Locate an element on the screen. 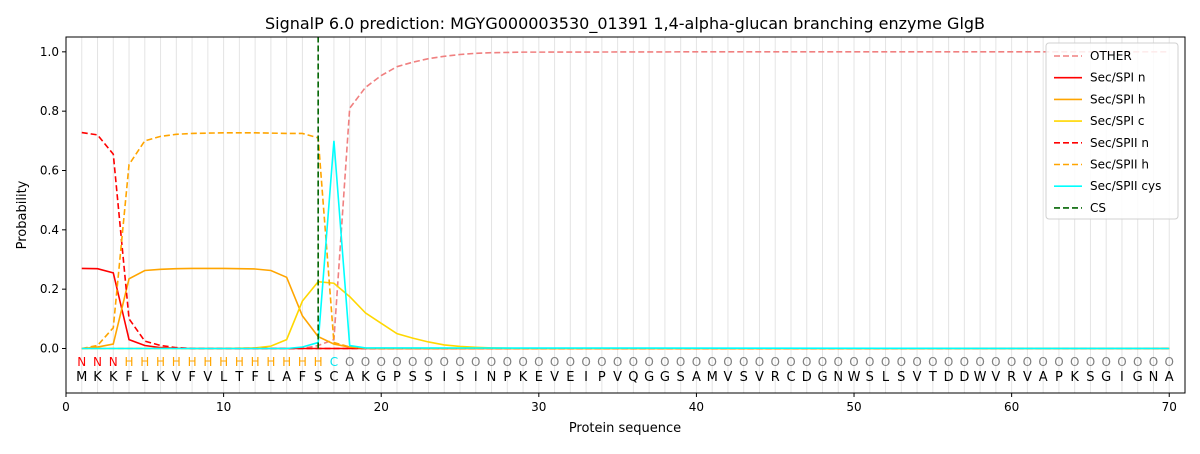 This screenshot has height=454, width=1200. y-tick-label: 0.2 is located at coordinates (49, 289).